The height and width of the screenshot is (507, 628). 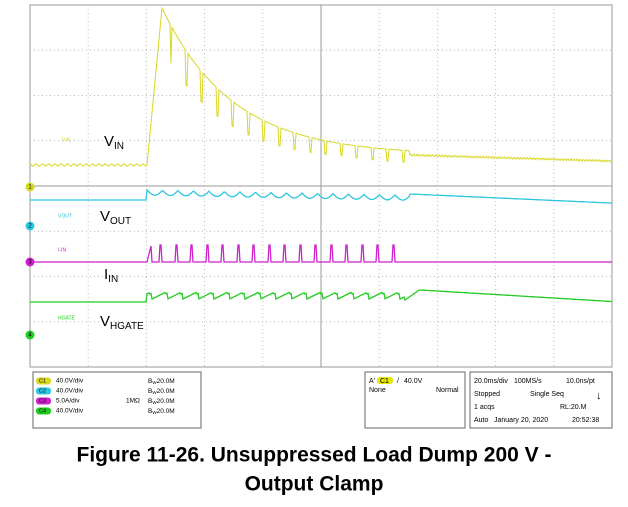 I want to click on channel-number: 3, so click(x=30, y=263).